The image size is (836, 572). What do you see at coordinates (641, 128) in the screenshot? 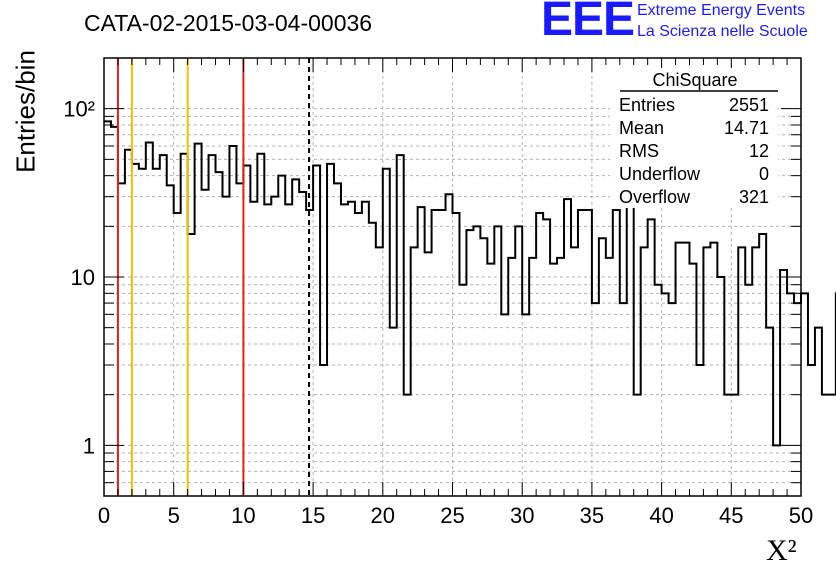
I see `stats-row-label: Mean` at bounding box center [641, 128].